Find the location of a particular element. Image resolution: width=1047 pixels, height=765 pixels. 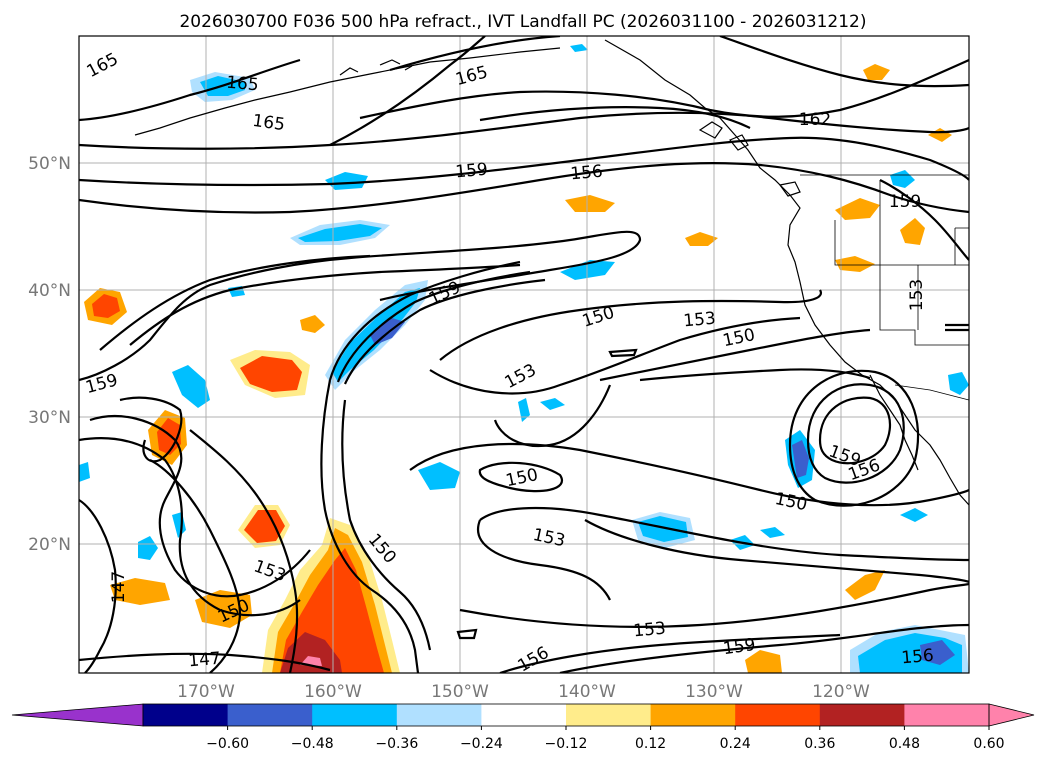

contour-label: 156 is located at coordinates (918, 657).